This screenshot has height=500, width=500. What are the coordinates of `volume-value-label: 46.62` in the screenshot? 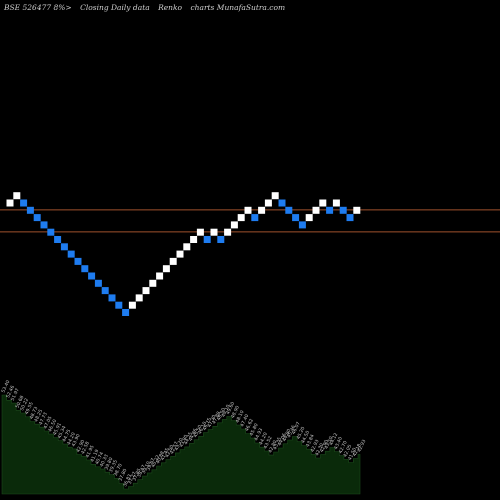 It's located at (249, 425).